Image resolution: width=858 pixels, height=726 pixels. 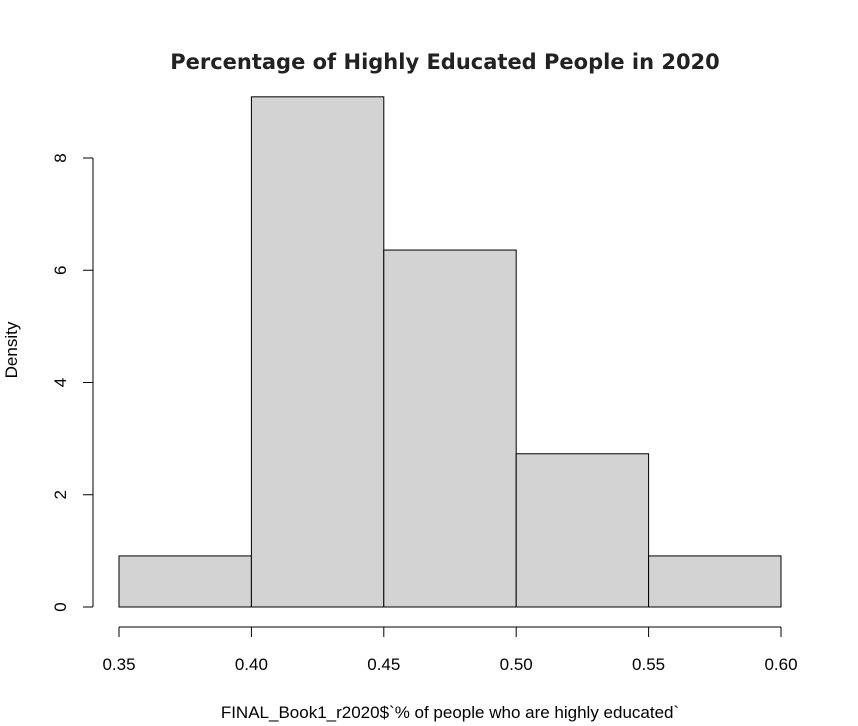 I want to click on y-tick-label-3: 6, so click(x=60, y=270).